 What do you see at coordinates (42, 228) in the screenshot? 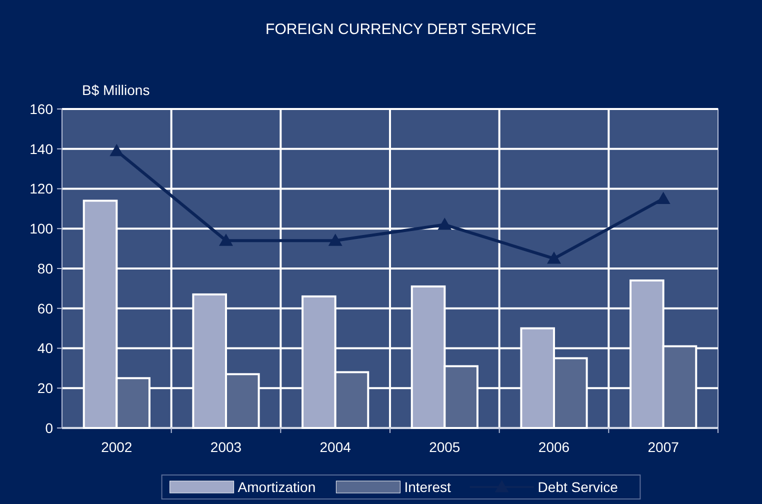
I see `y-tick-label: 100` at bounding box center [42, 228].